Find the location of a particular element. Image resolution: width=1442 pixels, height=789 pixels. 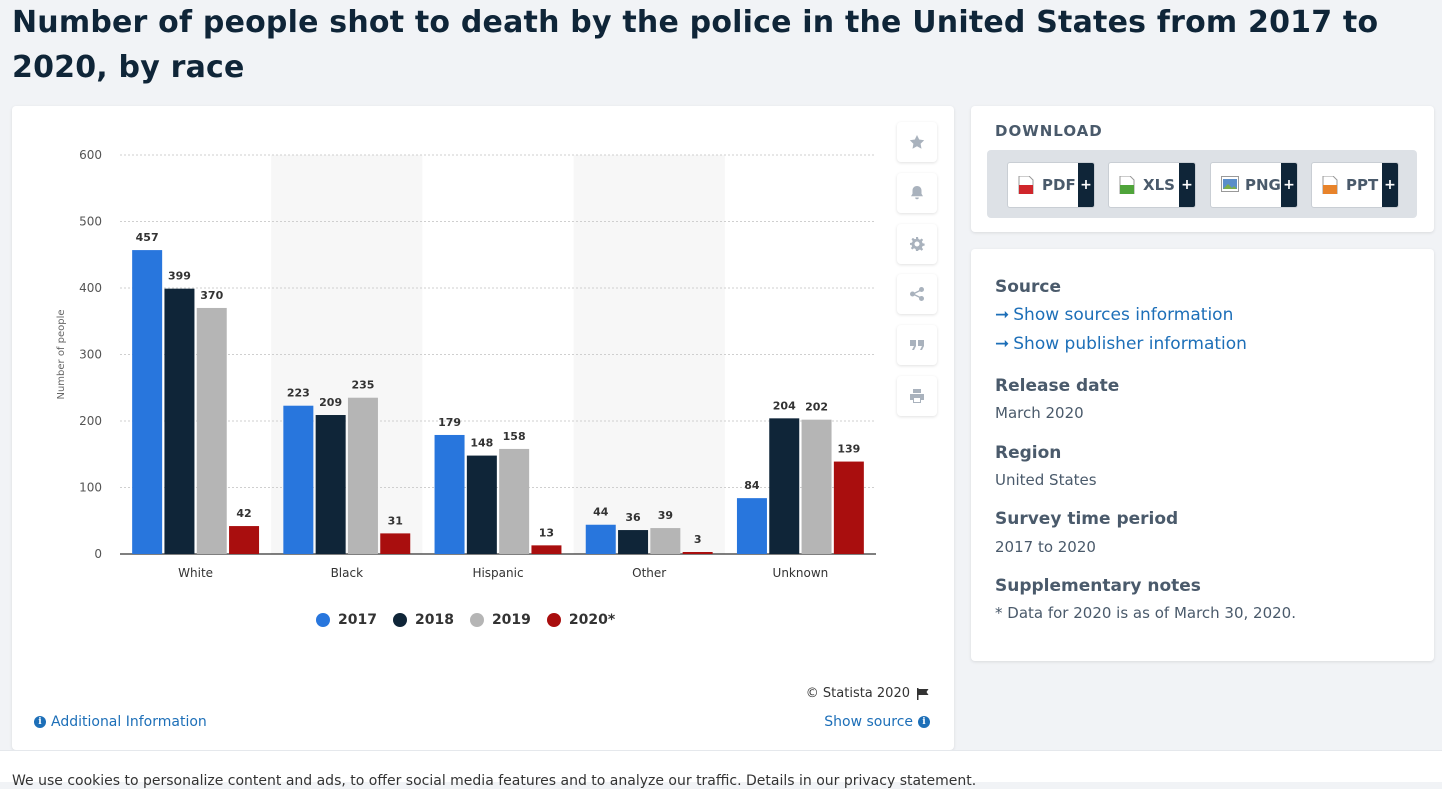

copyright-text: © Statista 2020 is located at coordinates (857, 693).